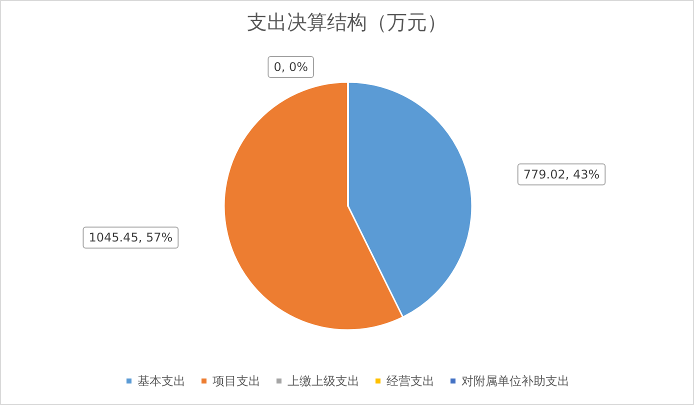 The height and width of the screenshot is (405, 694). Describe the element at coordinates (516, 381) in the screenshot. I see `legend-label: 对附属单位补助支出` at that location.